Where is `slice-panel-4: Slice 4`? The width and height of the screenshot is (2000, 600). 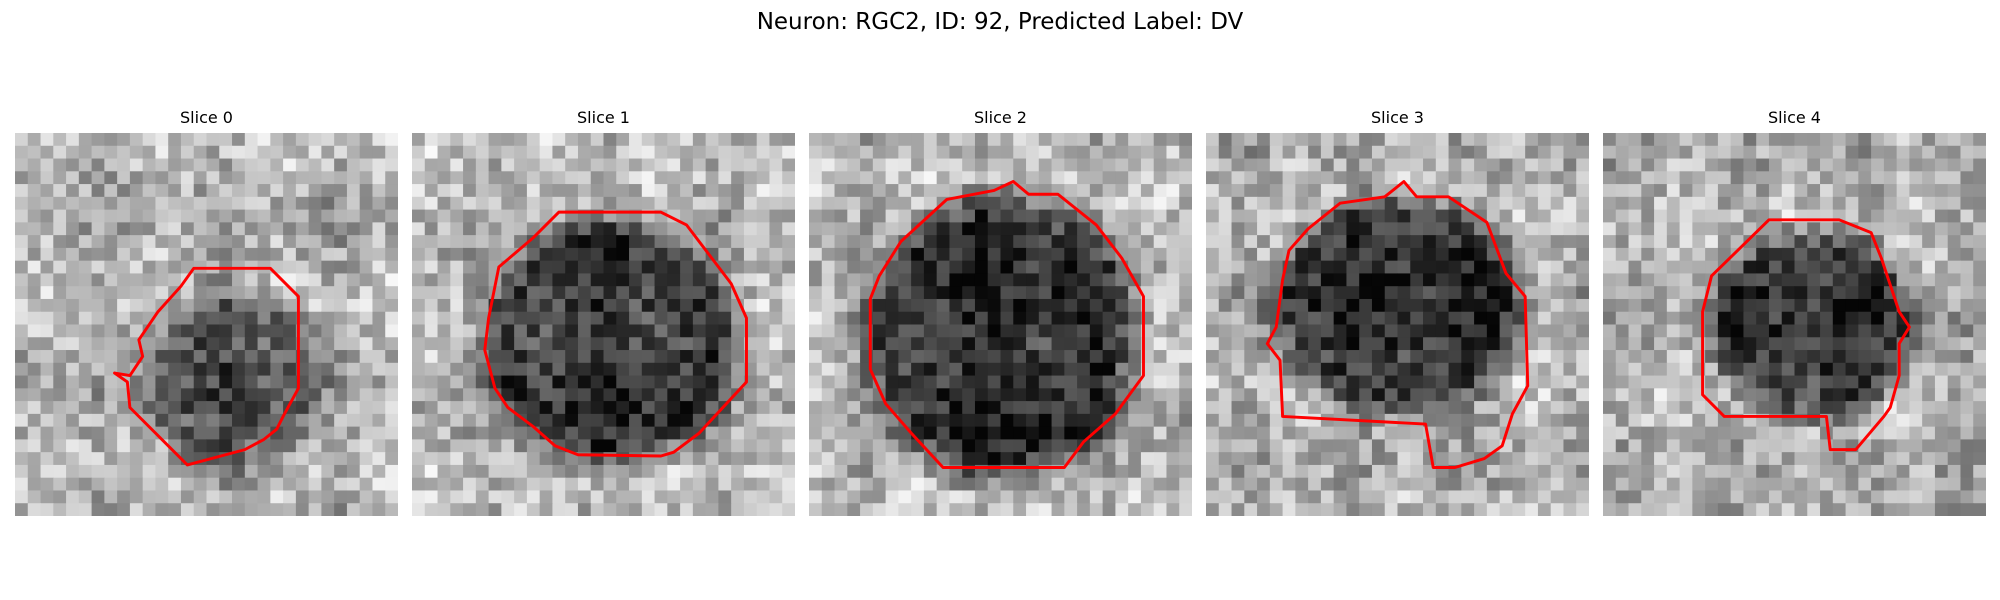
slice-panel-4: Slice 4 is located at coordinates (1794, 312).